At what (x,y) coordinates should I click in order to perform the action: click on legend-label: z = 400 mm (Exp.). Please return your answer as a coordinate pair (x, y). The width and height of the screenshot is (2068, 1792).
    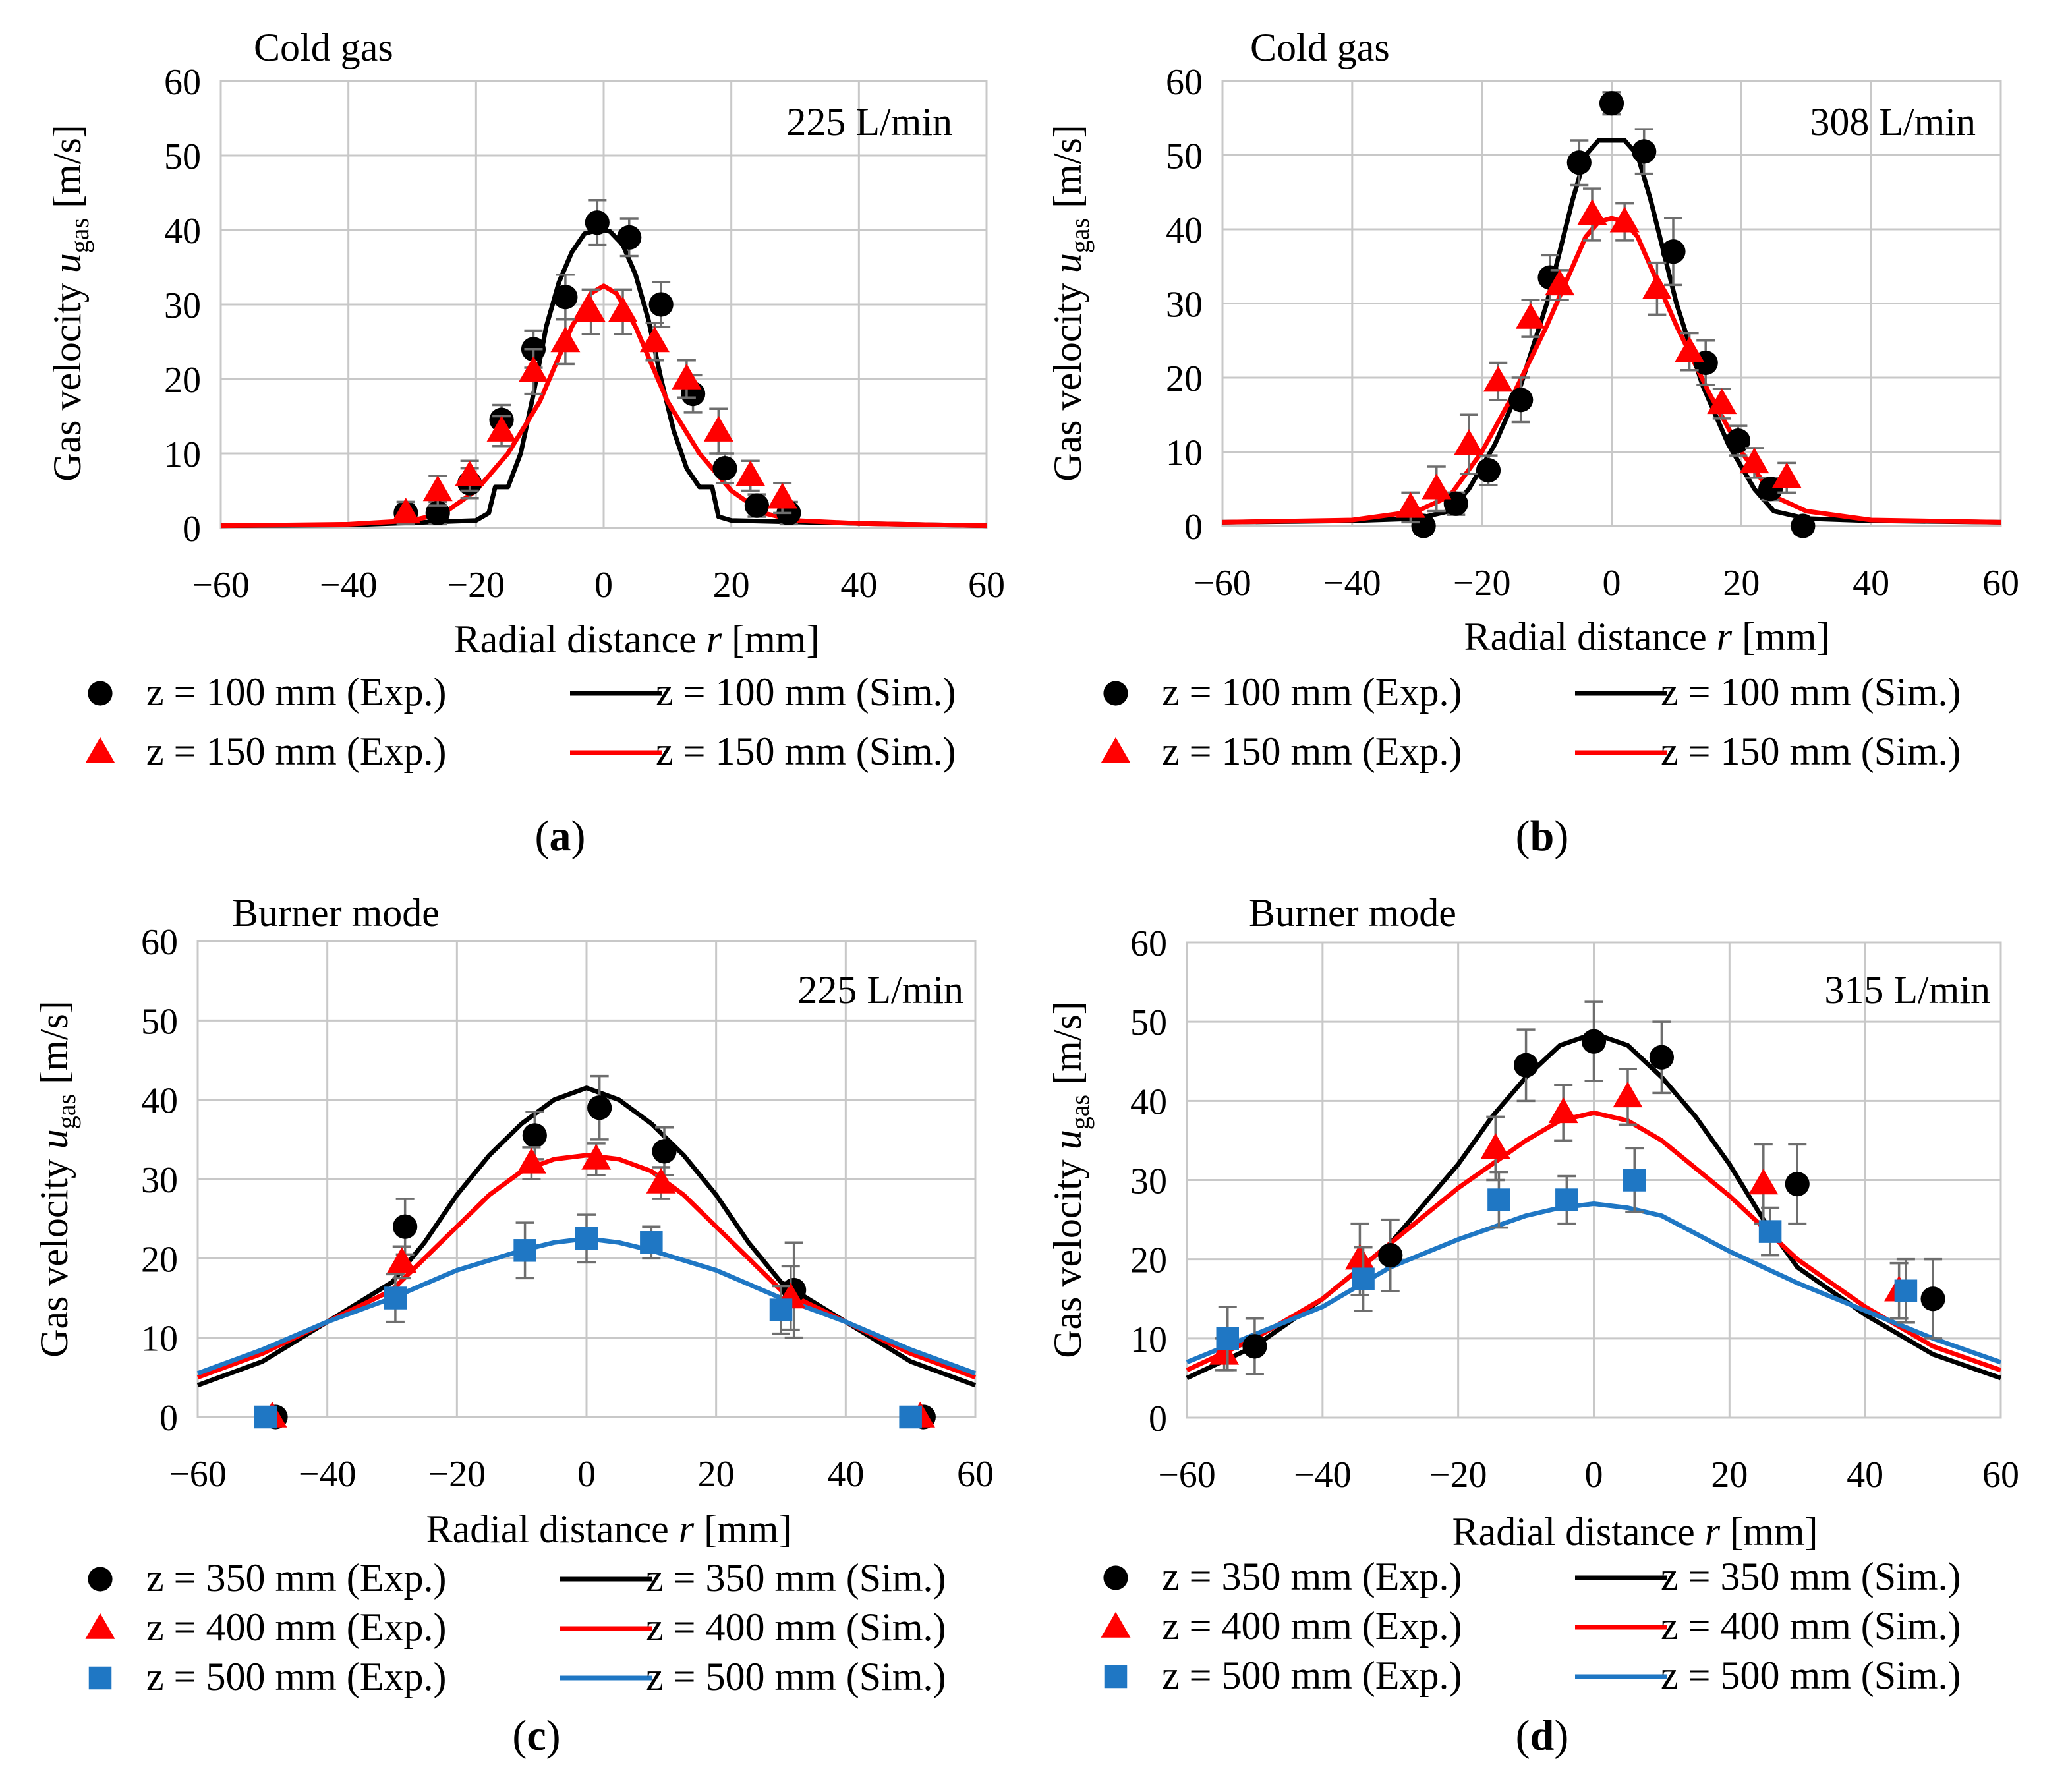
    Looking at the image, I should click on (1312, 1626).